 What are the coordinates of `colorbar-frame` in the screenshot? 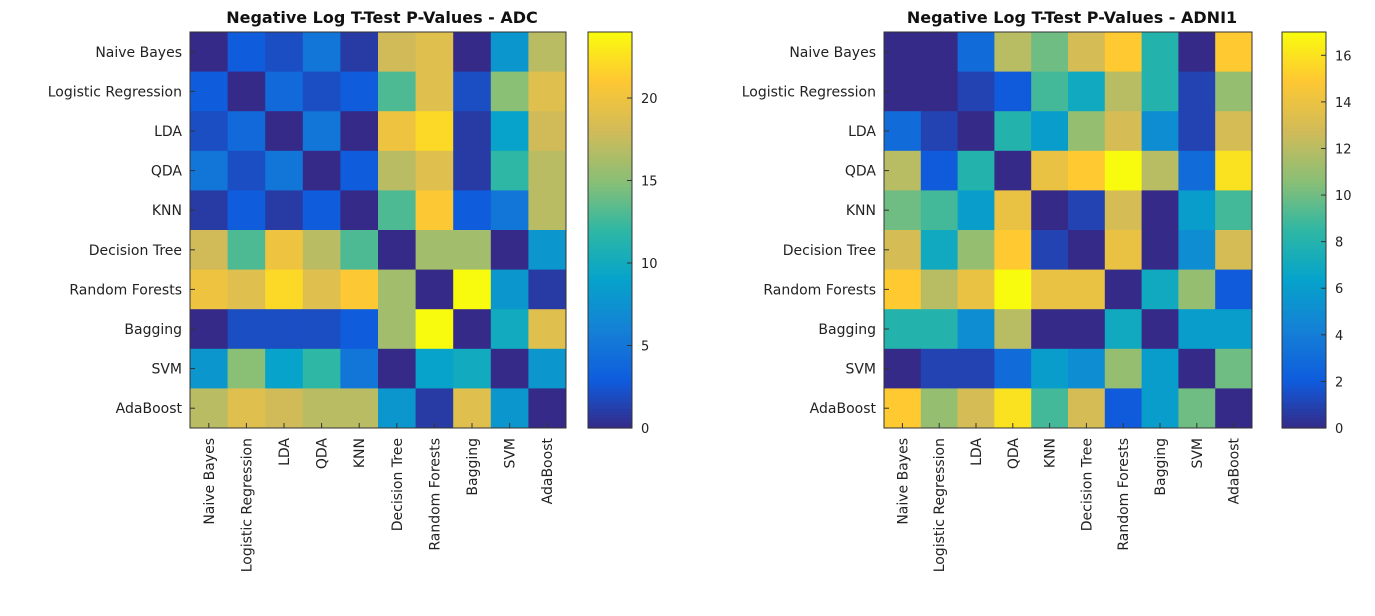 It's located at (1304, 230).